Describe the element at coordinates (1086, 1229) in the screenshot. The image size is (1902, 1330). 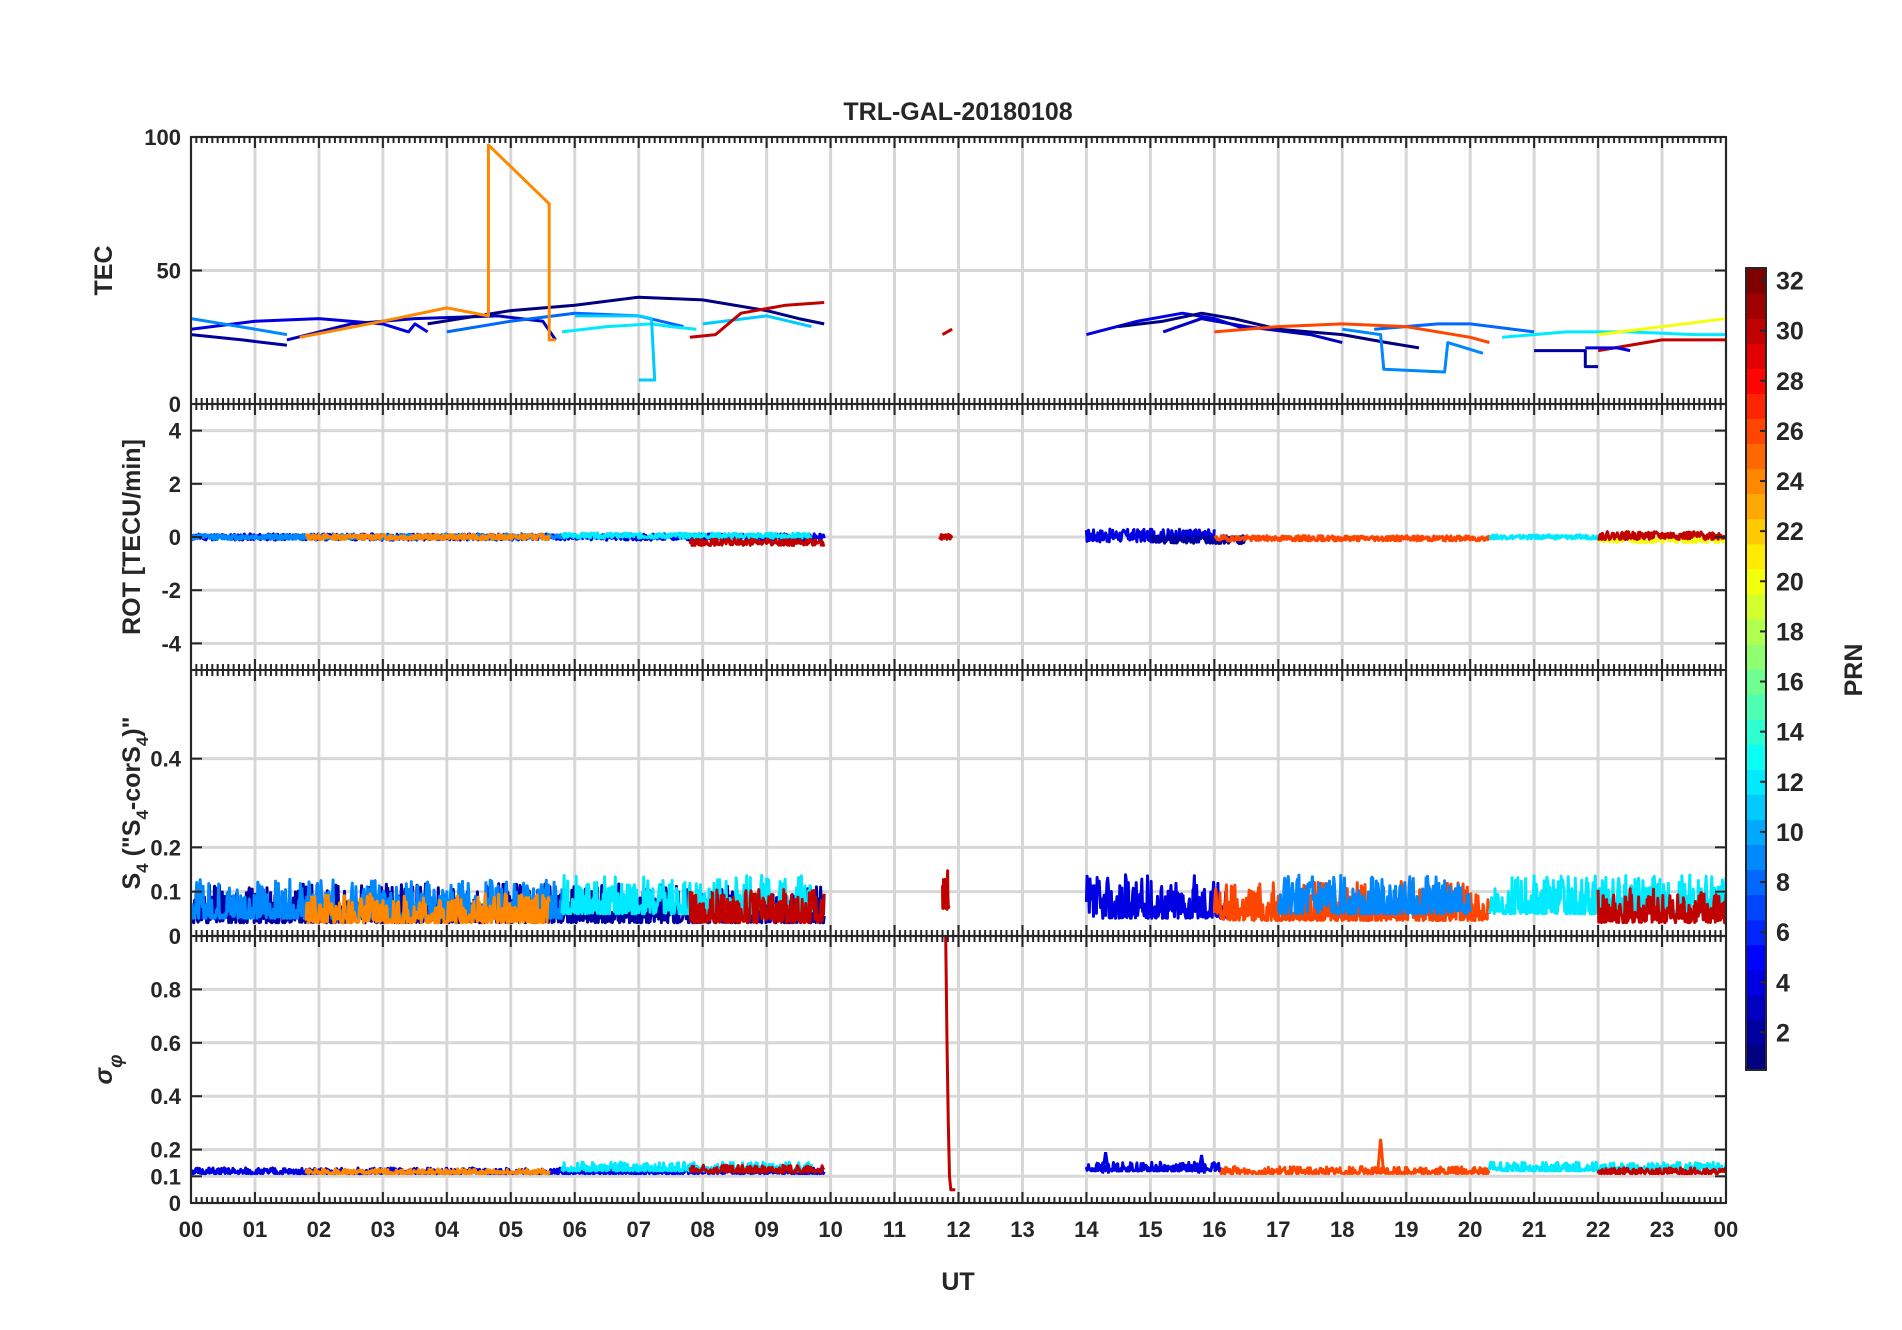
I see `x-tick-label: 14` at that location.